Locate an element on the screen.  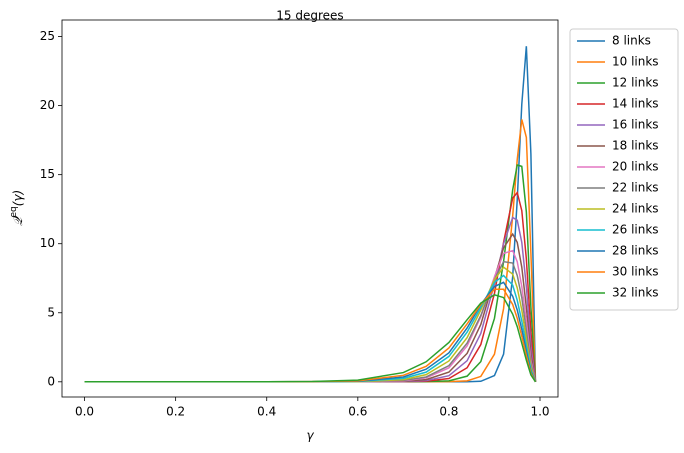
y-tick-label: 20 is located at coordinates (47, 105).